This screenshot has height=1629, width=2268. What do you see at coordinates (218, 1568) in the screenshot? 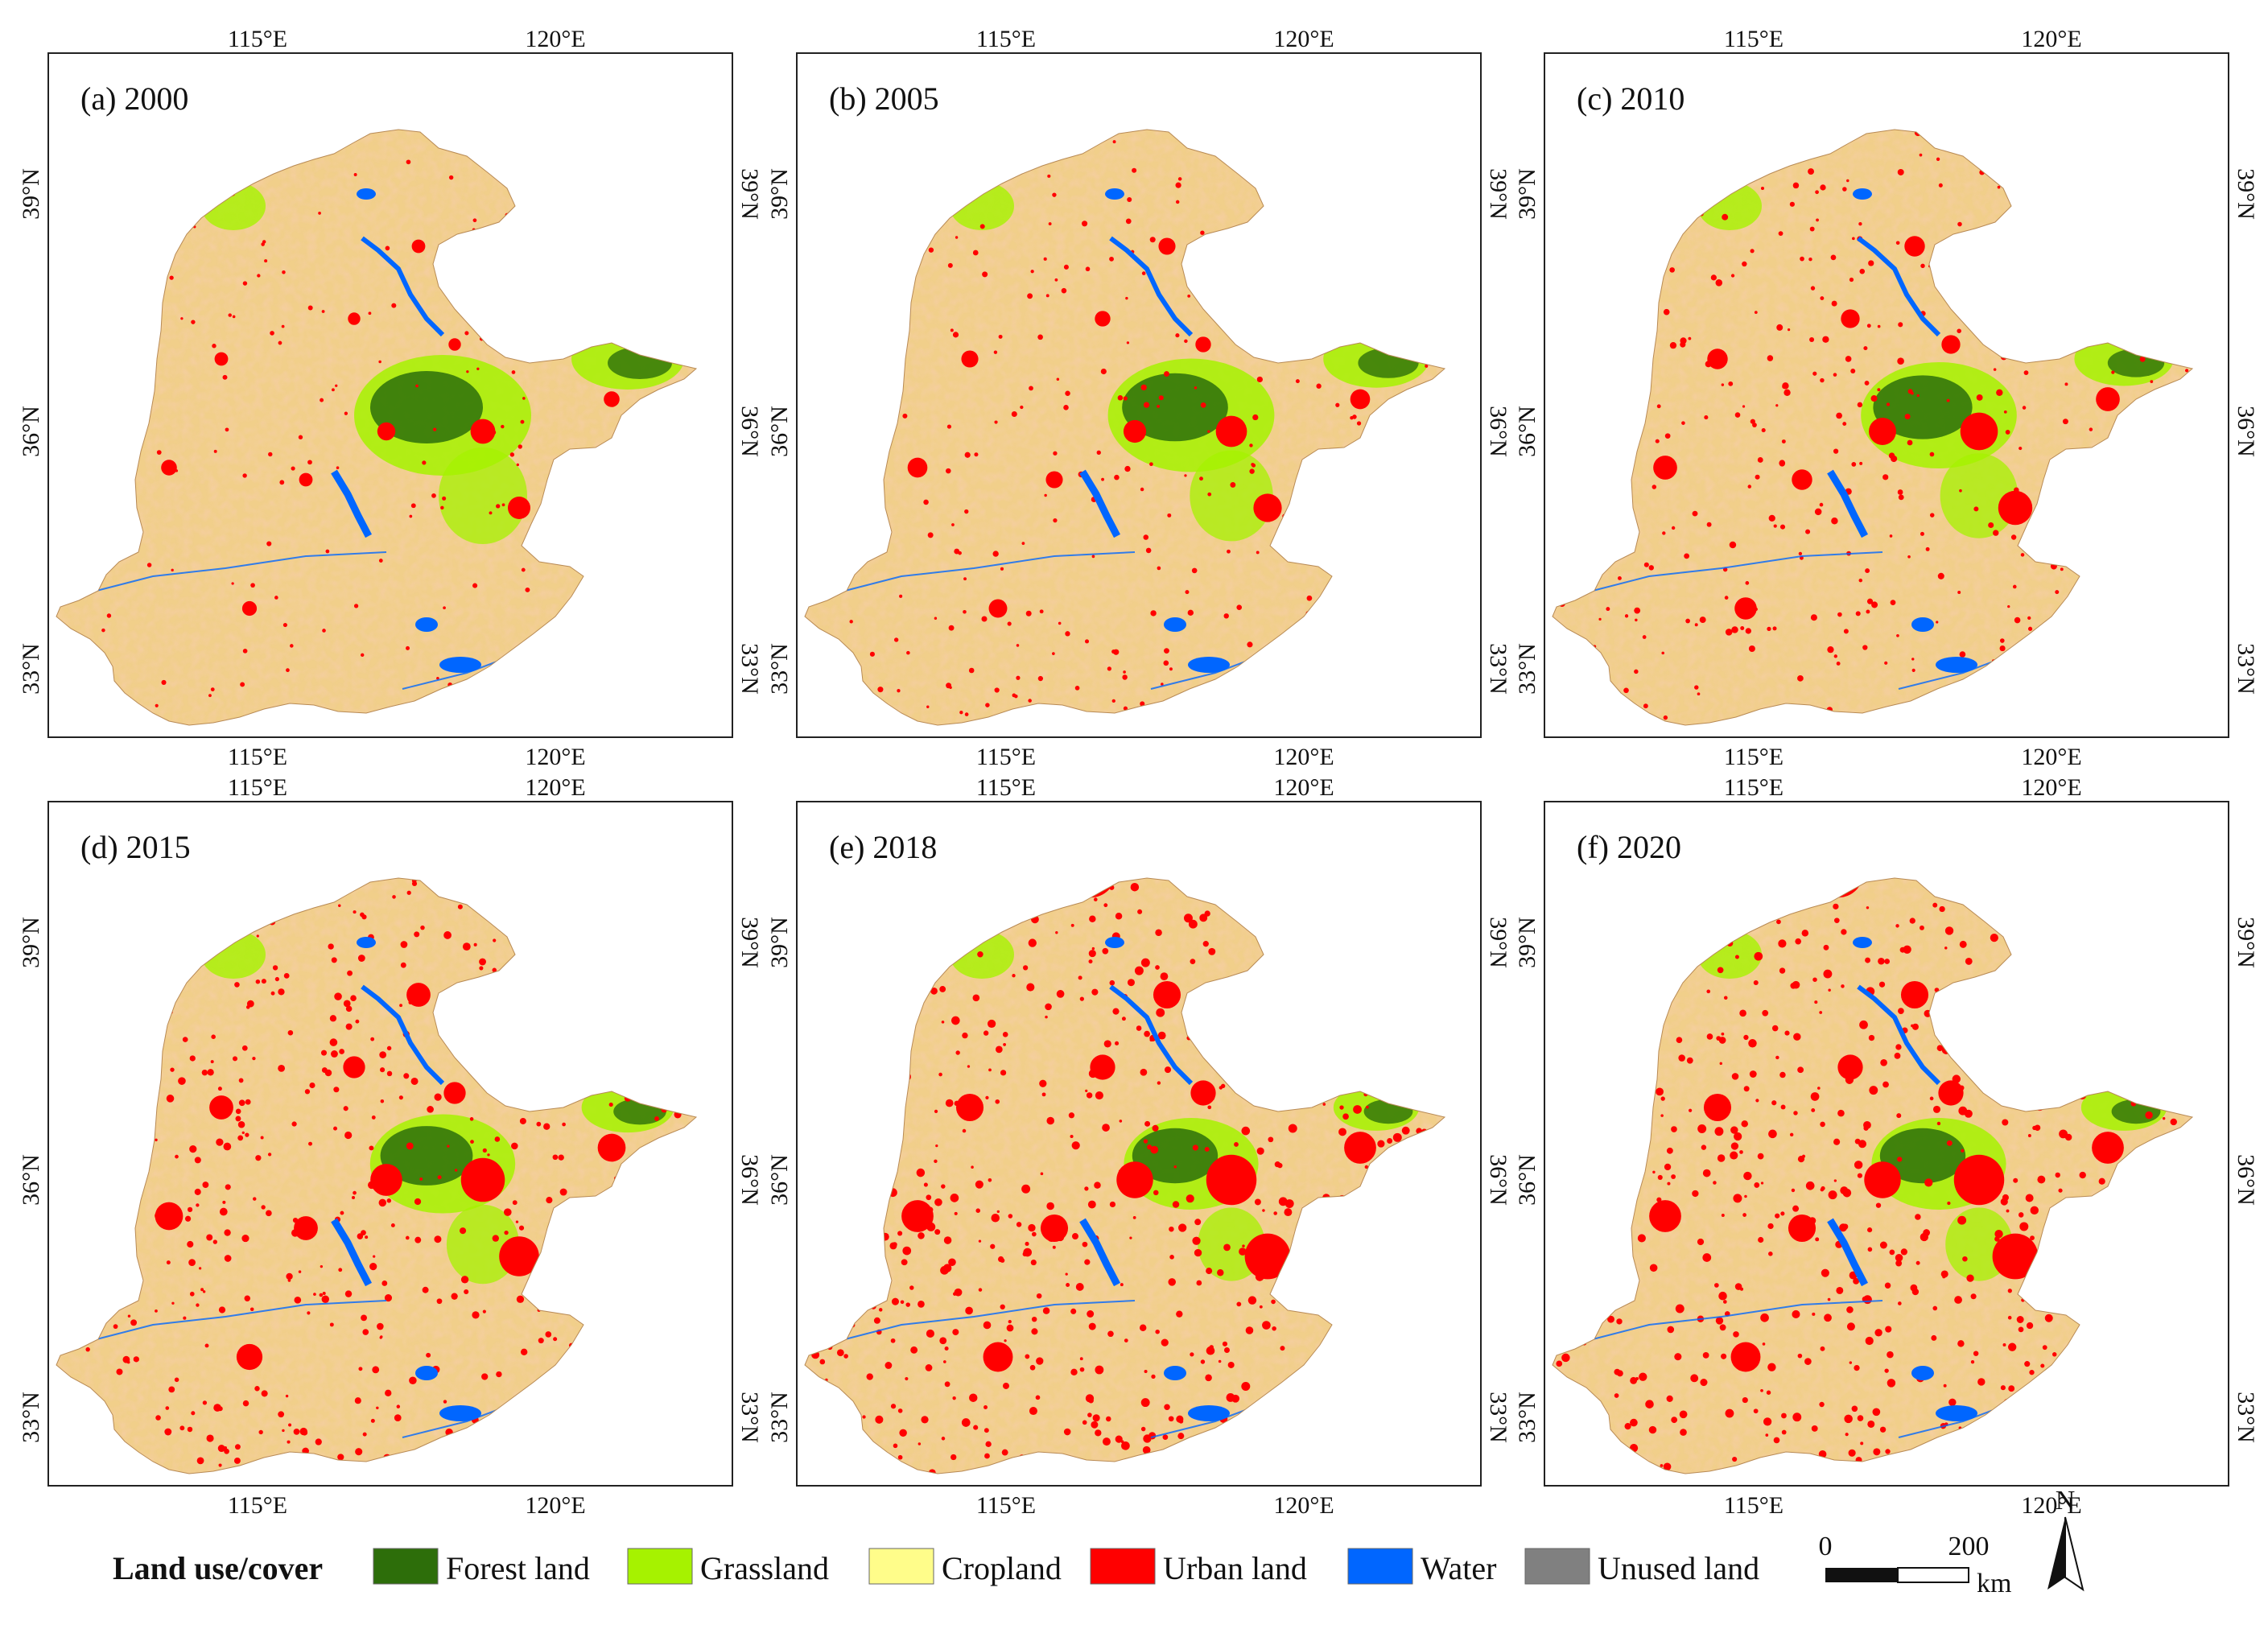
I see `legend-title: Land use/cover` at bounding box center [218, 1568].